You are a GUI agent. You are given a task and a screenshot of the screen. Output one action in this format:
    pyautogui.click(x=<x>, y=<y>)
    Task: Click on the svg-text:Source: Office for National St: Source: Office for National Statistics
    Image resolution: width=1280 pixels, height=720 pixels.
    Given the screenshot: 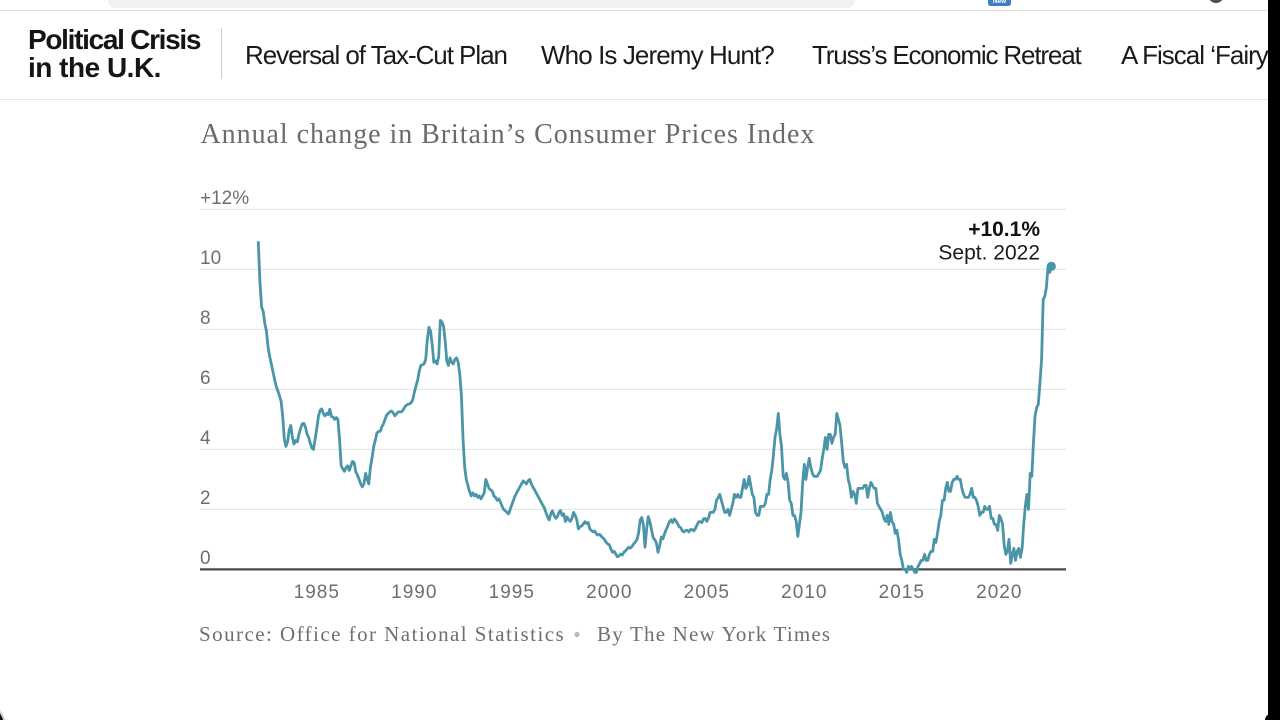 What is the action you would take?
    pyautogui.click(x=382, y=634)
    